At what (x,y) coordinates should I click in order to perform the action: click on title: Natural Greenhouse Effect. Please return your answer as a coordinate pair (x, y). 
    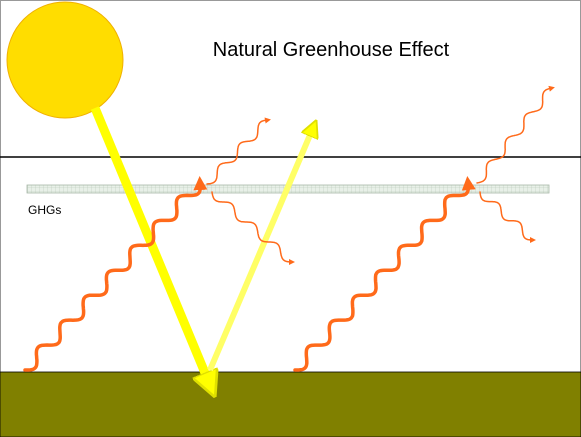
    Looking at the image, I should click on (331, 50).